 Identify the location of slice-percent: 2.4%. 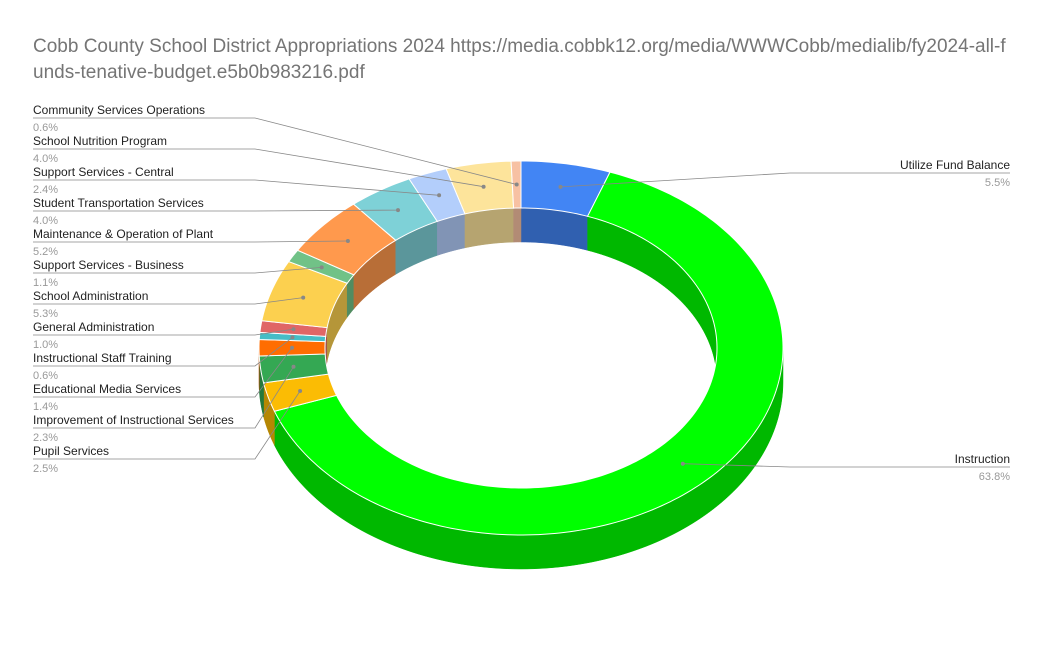
(45, 190).